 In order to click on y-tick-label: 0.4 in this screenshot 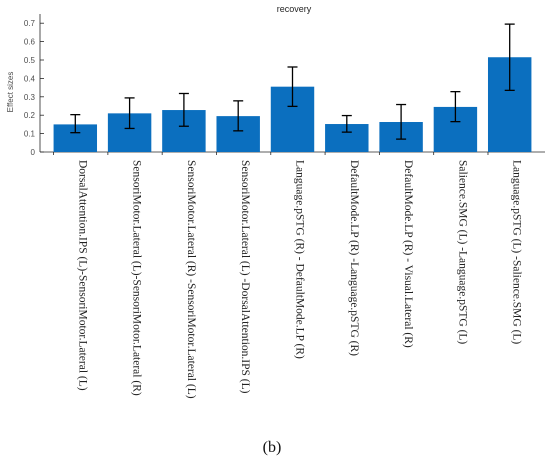, I will do `click(30, 78)`.